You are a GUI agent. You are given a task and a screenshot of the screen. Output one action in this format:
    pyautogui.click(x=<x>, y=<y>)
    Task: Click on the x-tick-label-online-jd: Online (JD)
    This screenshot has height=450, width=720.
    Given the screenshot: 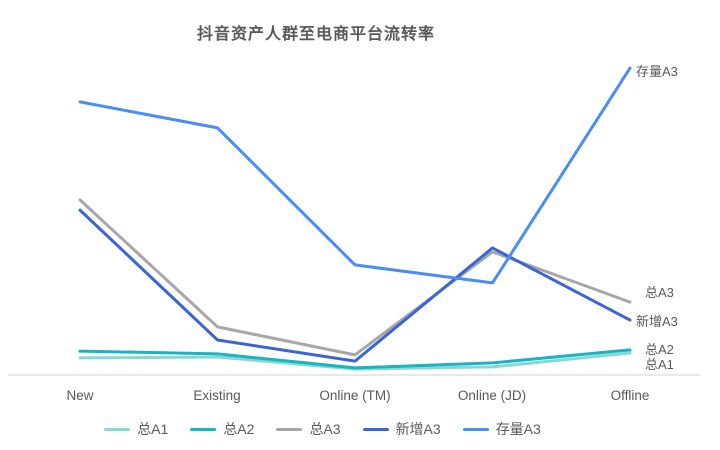 What is the action you would take?
    pyautogui.click(x=492, y=395)
    